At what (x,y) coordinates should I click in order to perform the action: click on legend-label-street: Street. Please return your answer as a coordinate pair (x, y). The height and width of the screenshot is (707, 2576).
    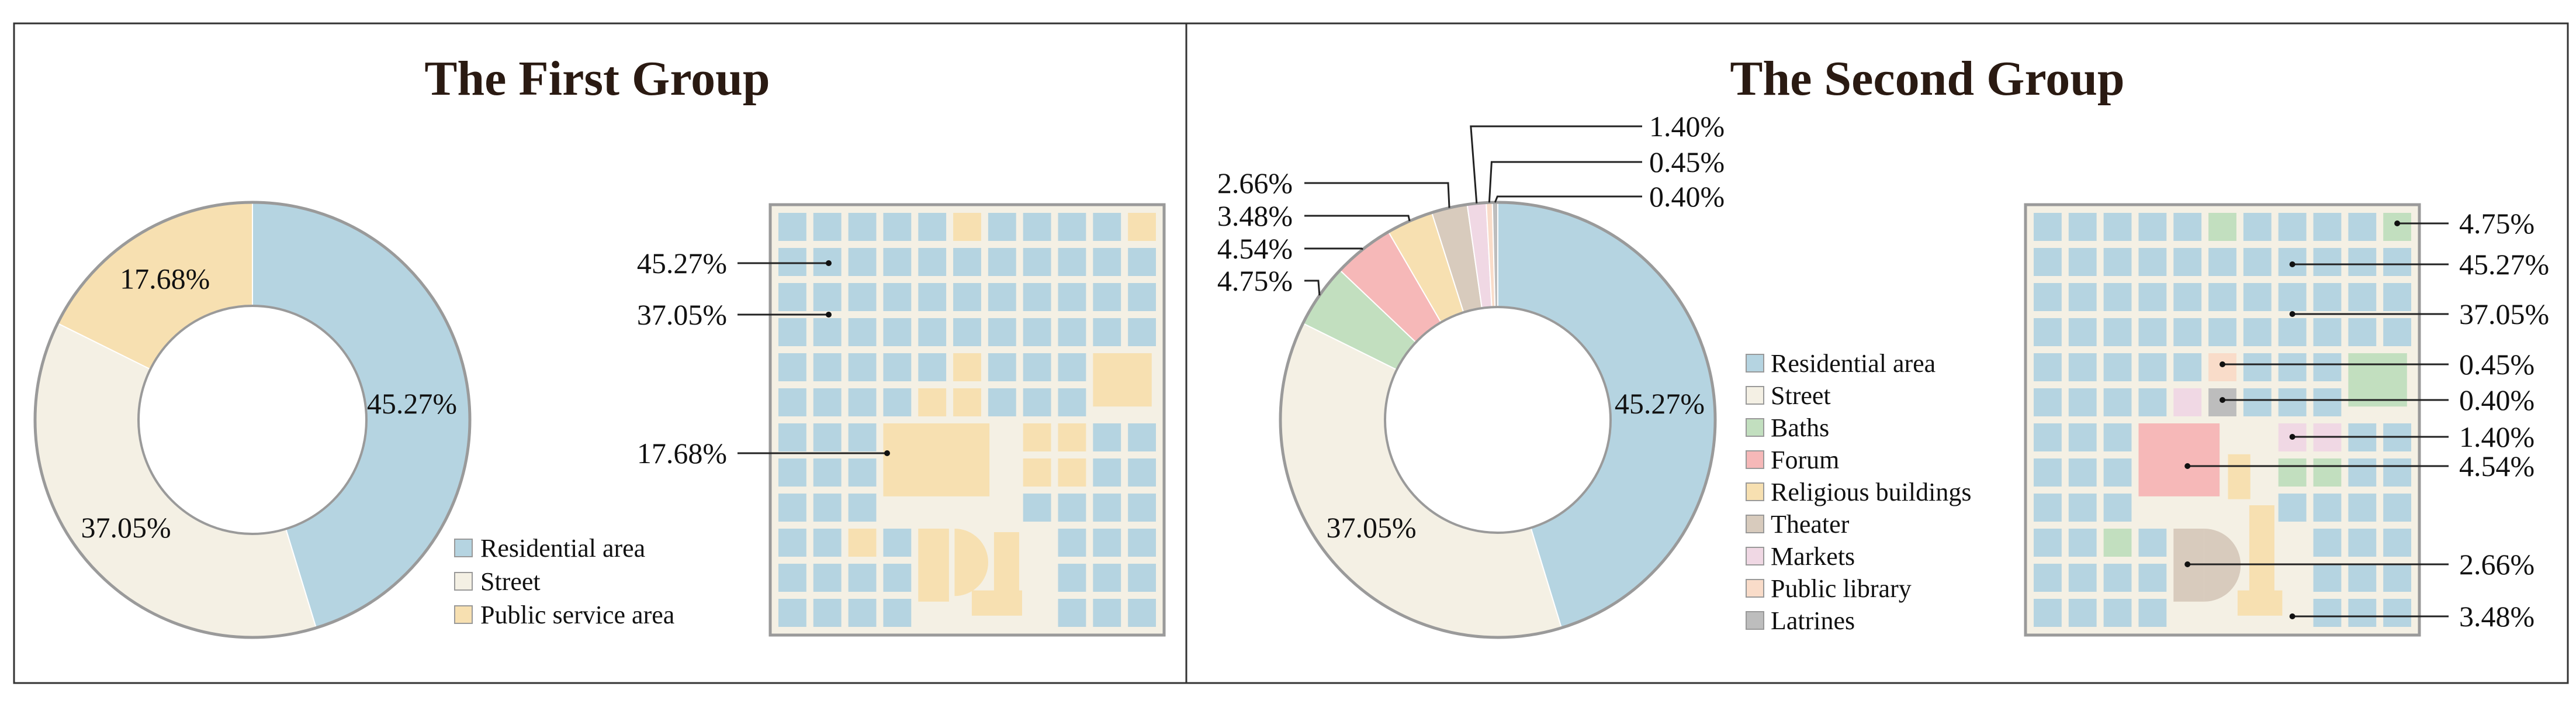
    Looking at the image, I should click on (1801, 395).